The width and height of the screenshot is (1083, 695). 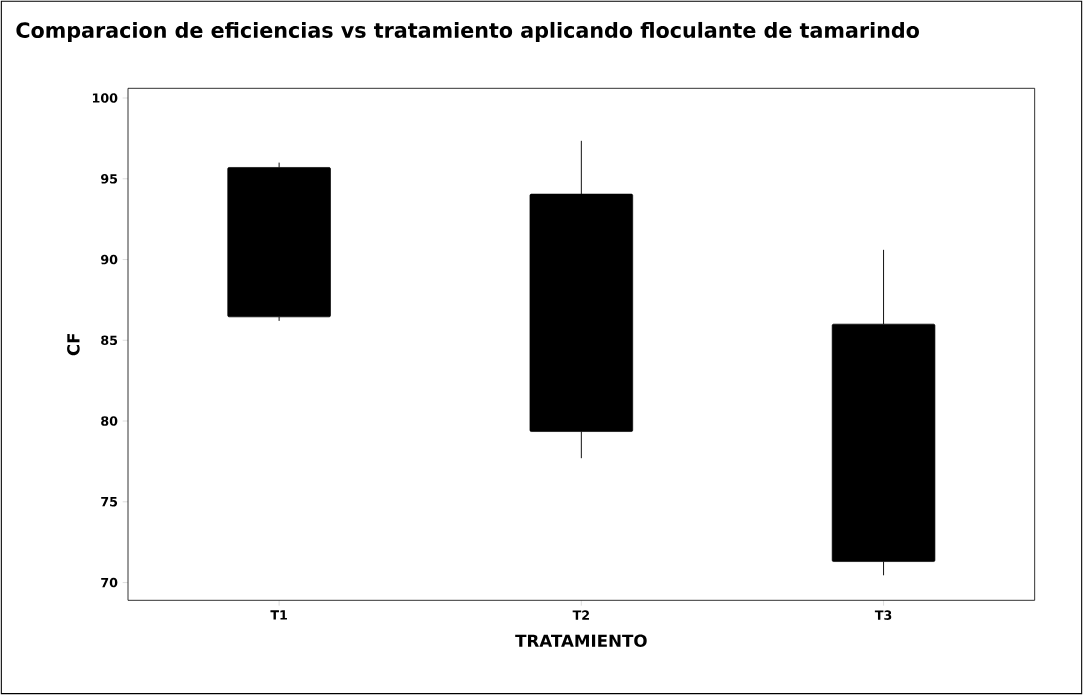 I want to click on chart-title: Comparacion de eficiencias vs tratamiento aplicando floculante de tamarindo, so click(x=467, y=31).